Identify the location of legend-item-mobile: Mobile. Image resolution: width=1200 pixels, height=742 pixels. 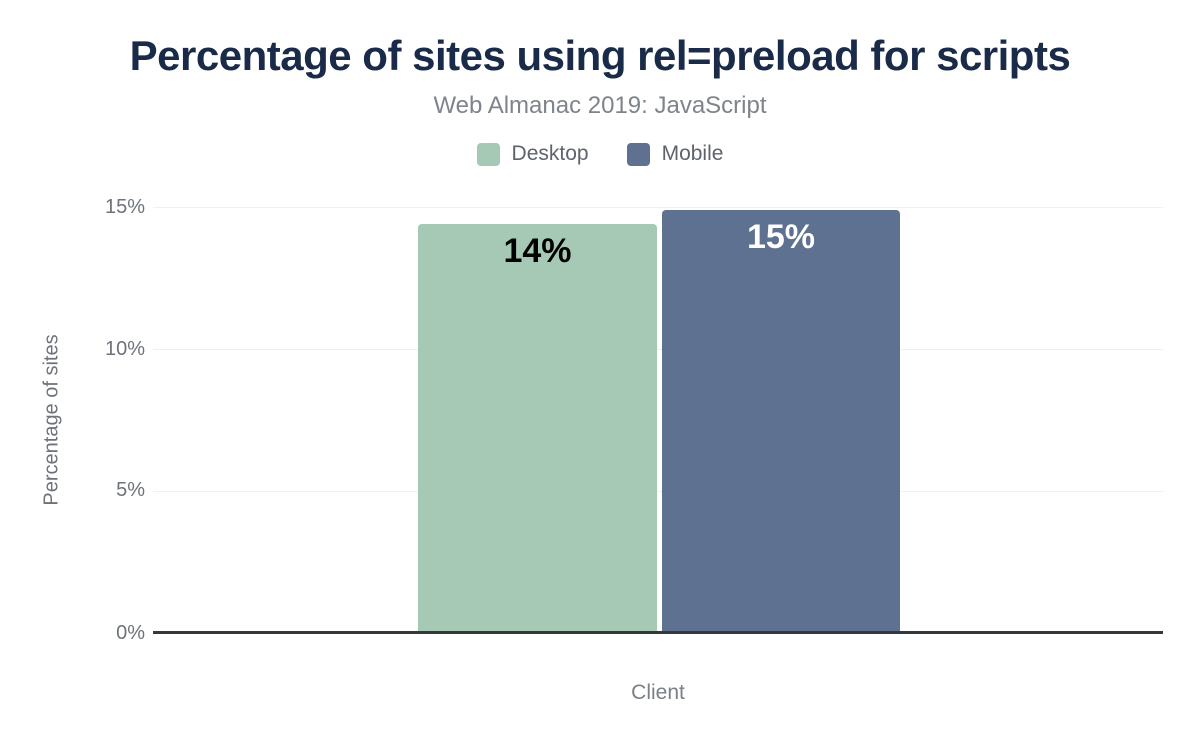
(675, 154).